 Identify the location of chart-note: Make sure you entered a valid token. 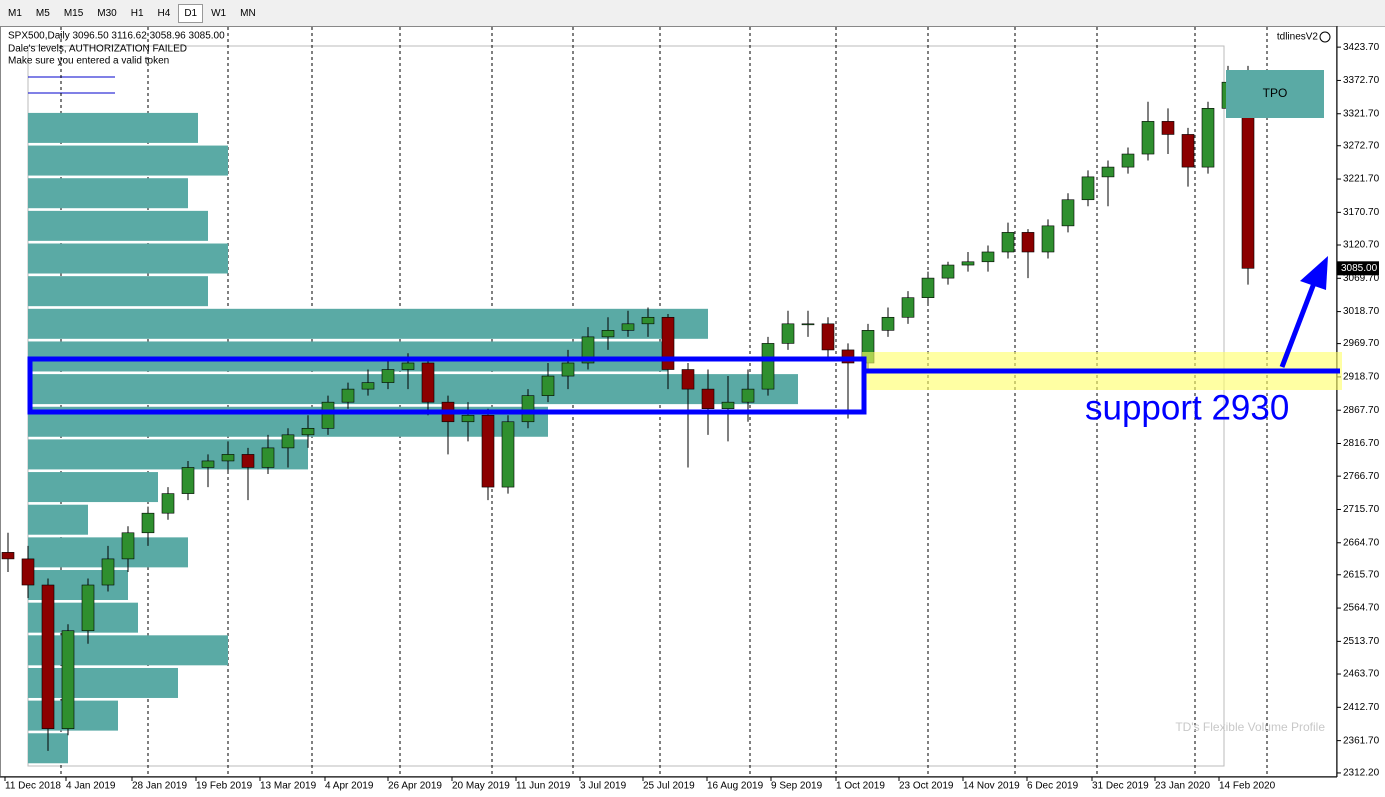
(88, 61).